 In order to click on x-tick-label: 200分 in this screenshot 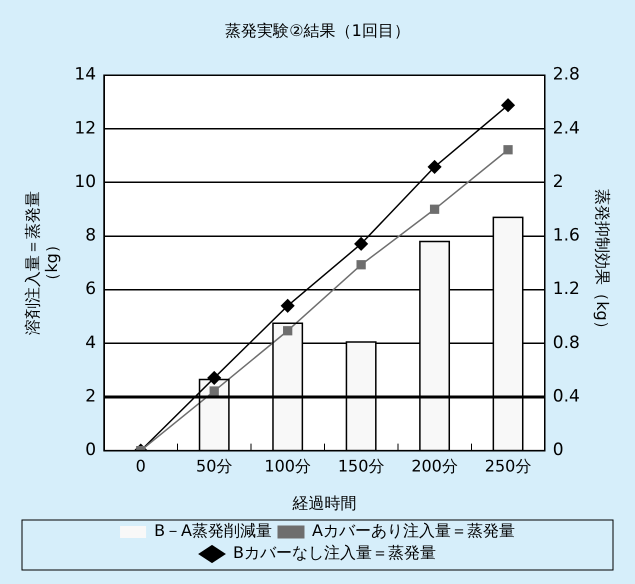, I will do `click(434, 466)`.